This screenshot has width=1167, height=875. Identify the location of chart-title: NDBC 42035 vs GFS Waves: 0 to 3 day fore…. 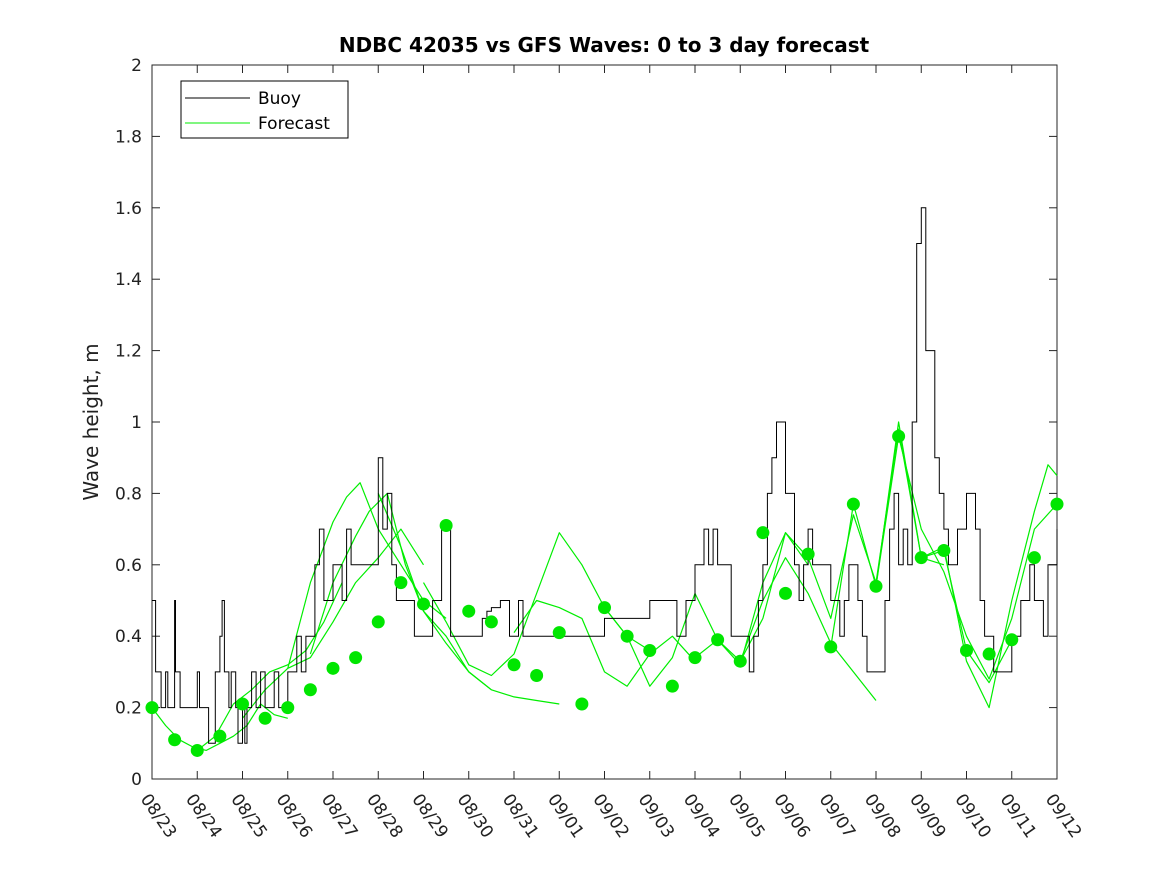
(604, 45).